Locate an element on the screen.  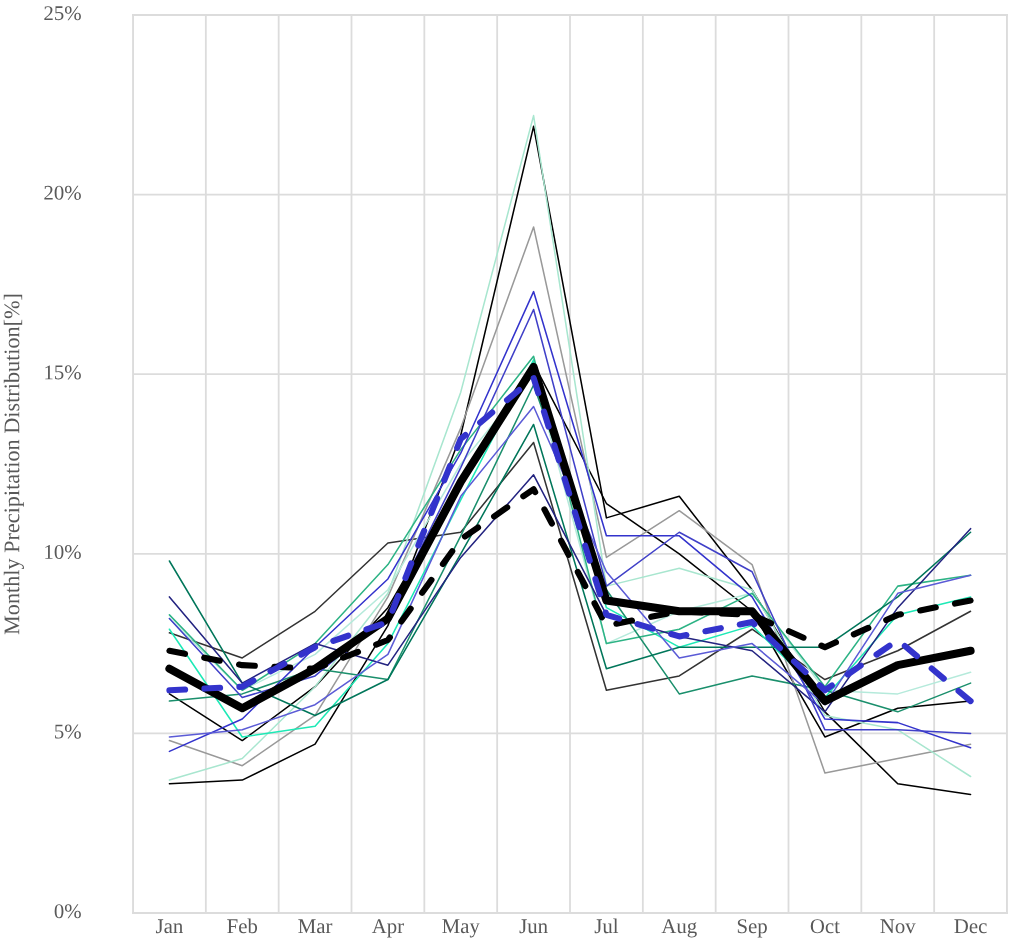
x-tick-label: Feb is located at coordinates (242, 926).